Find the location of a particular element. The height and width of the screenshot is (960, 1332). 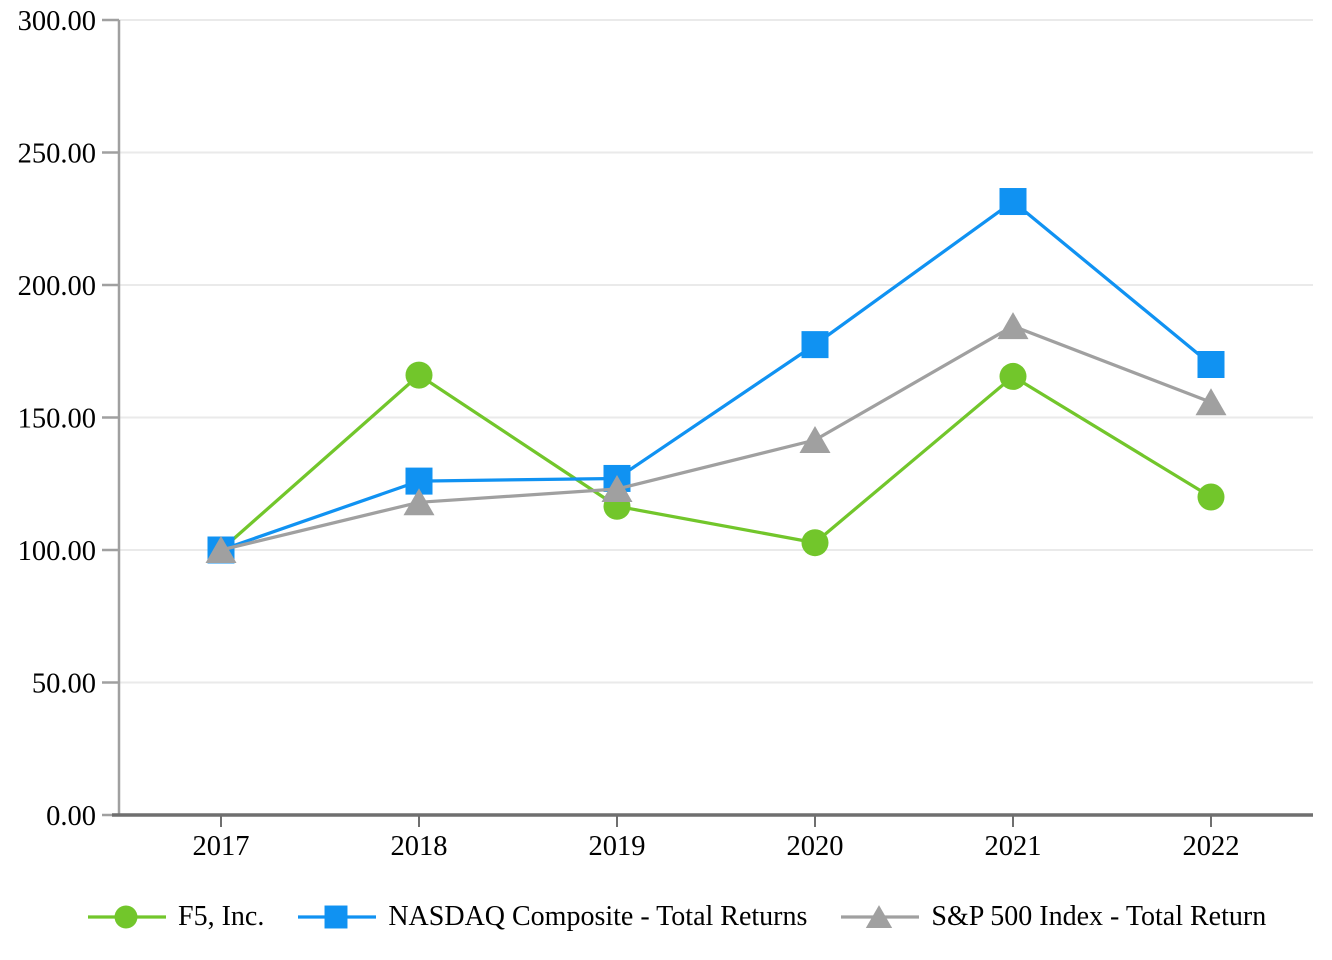

x-axis-tick-label: 2021 is located at coordinates (1013, 846).